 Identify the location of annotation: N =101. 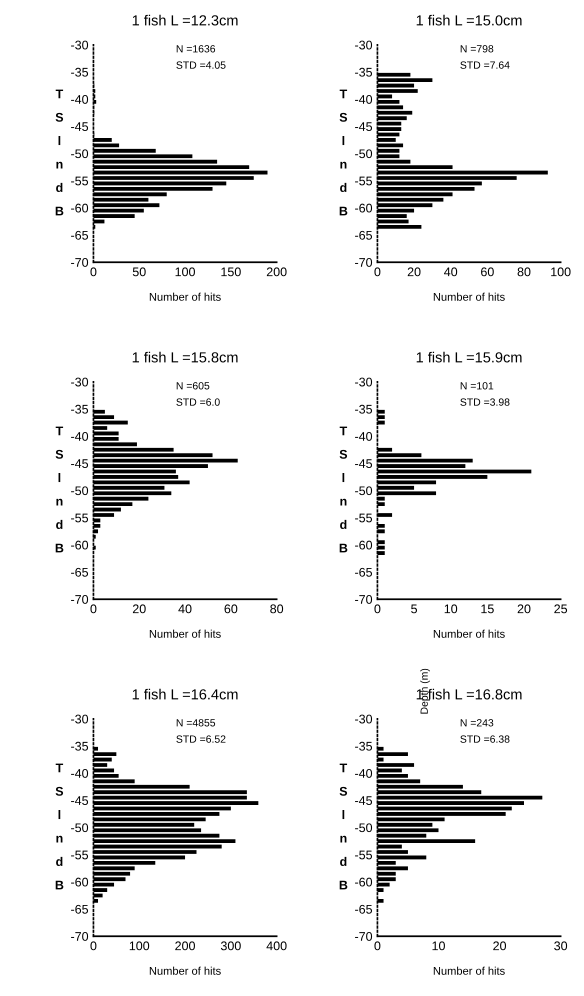
(477, 386).